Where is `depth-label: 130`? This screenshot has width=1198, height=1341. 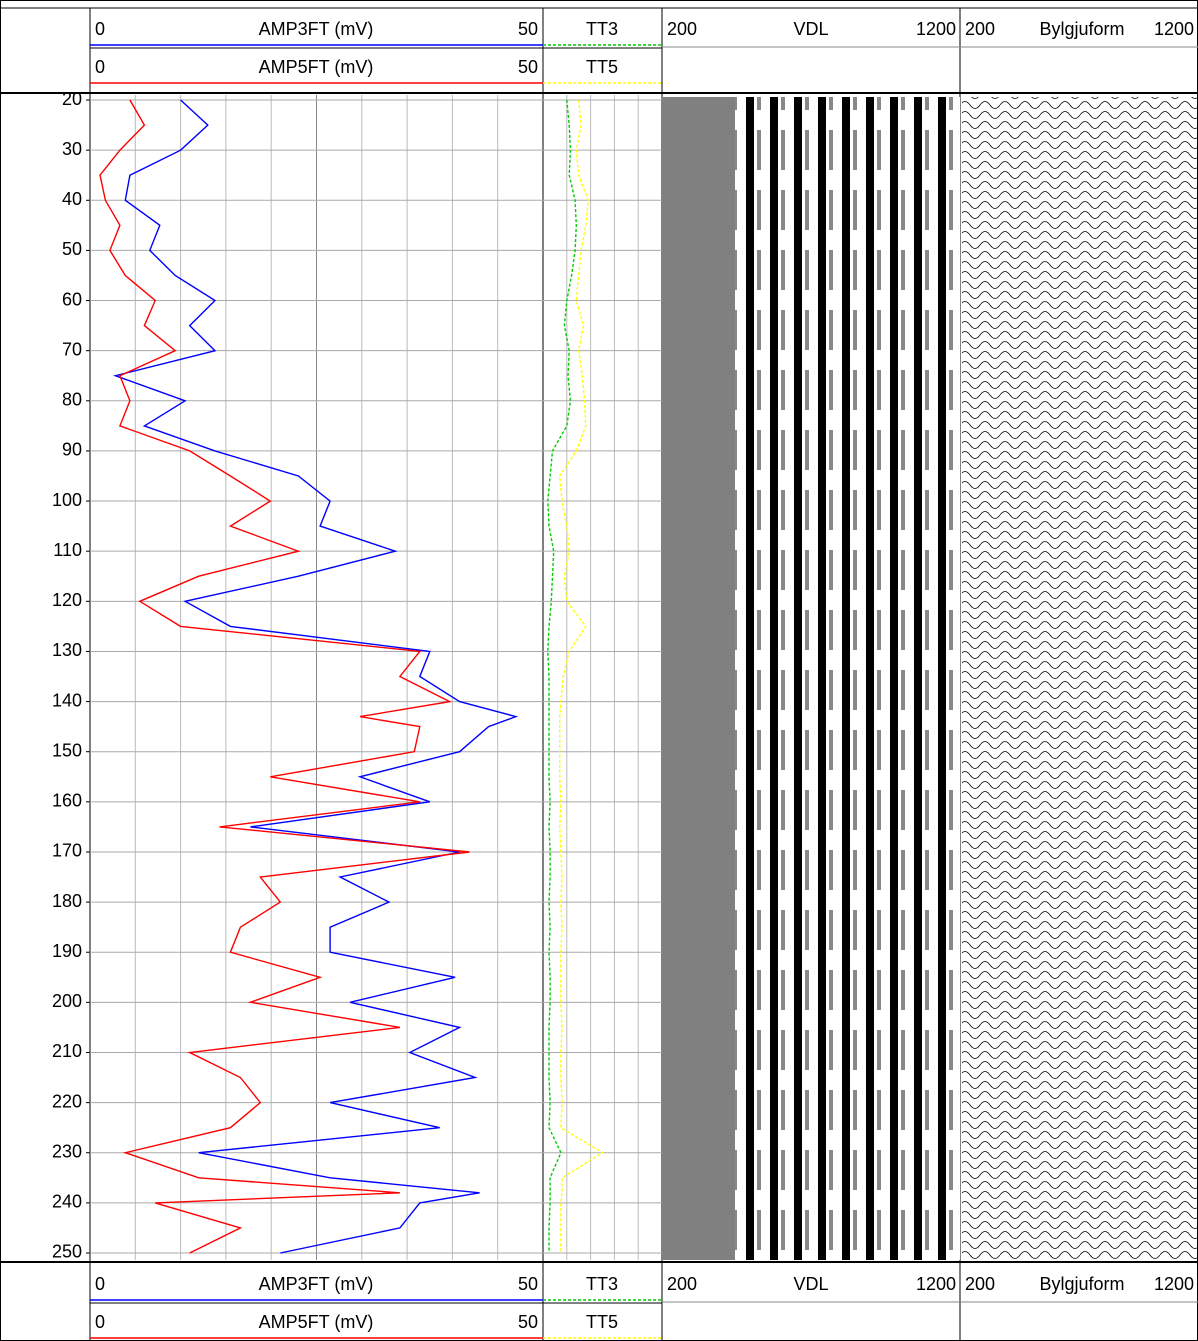
depth-label: 130 is located at coordinates (67, 650).